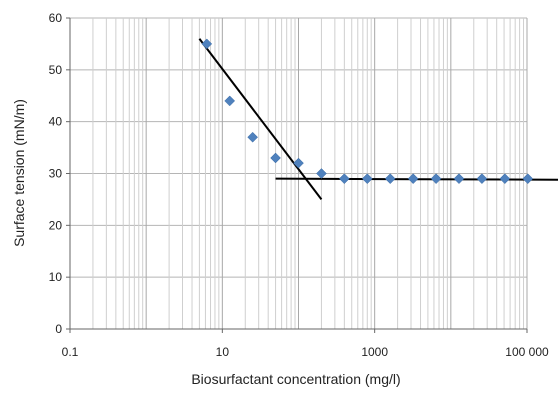  I want to click on y-tick-label: 30, so click(56, 174).